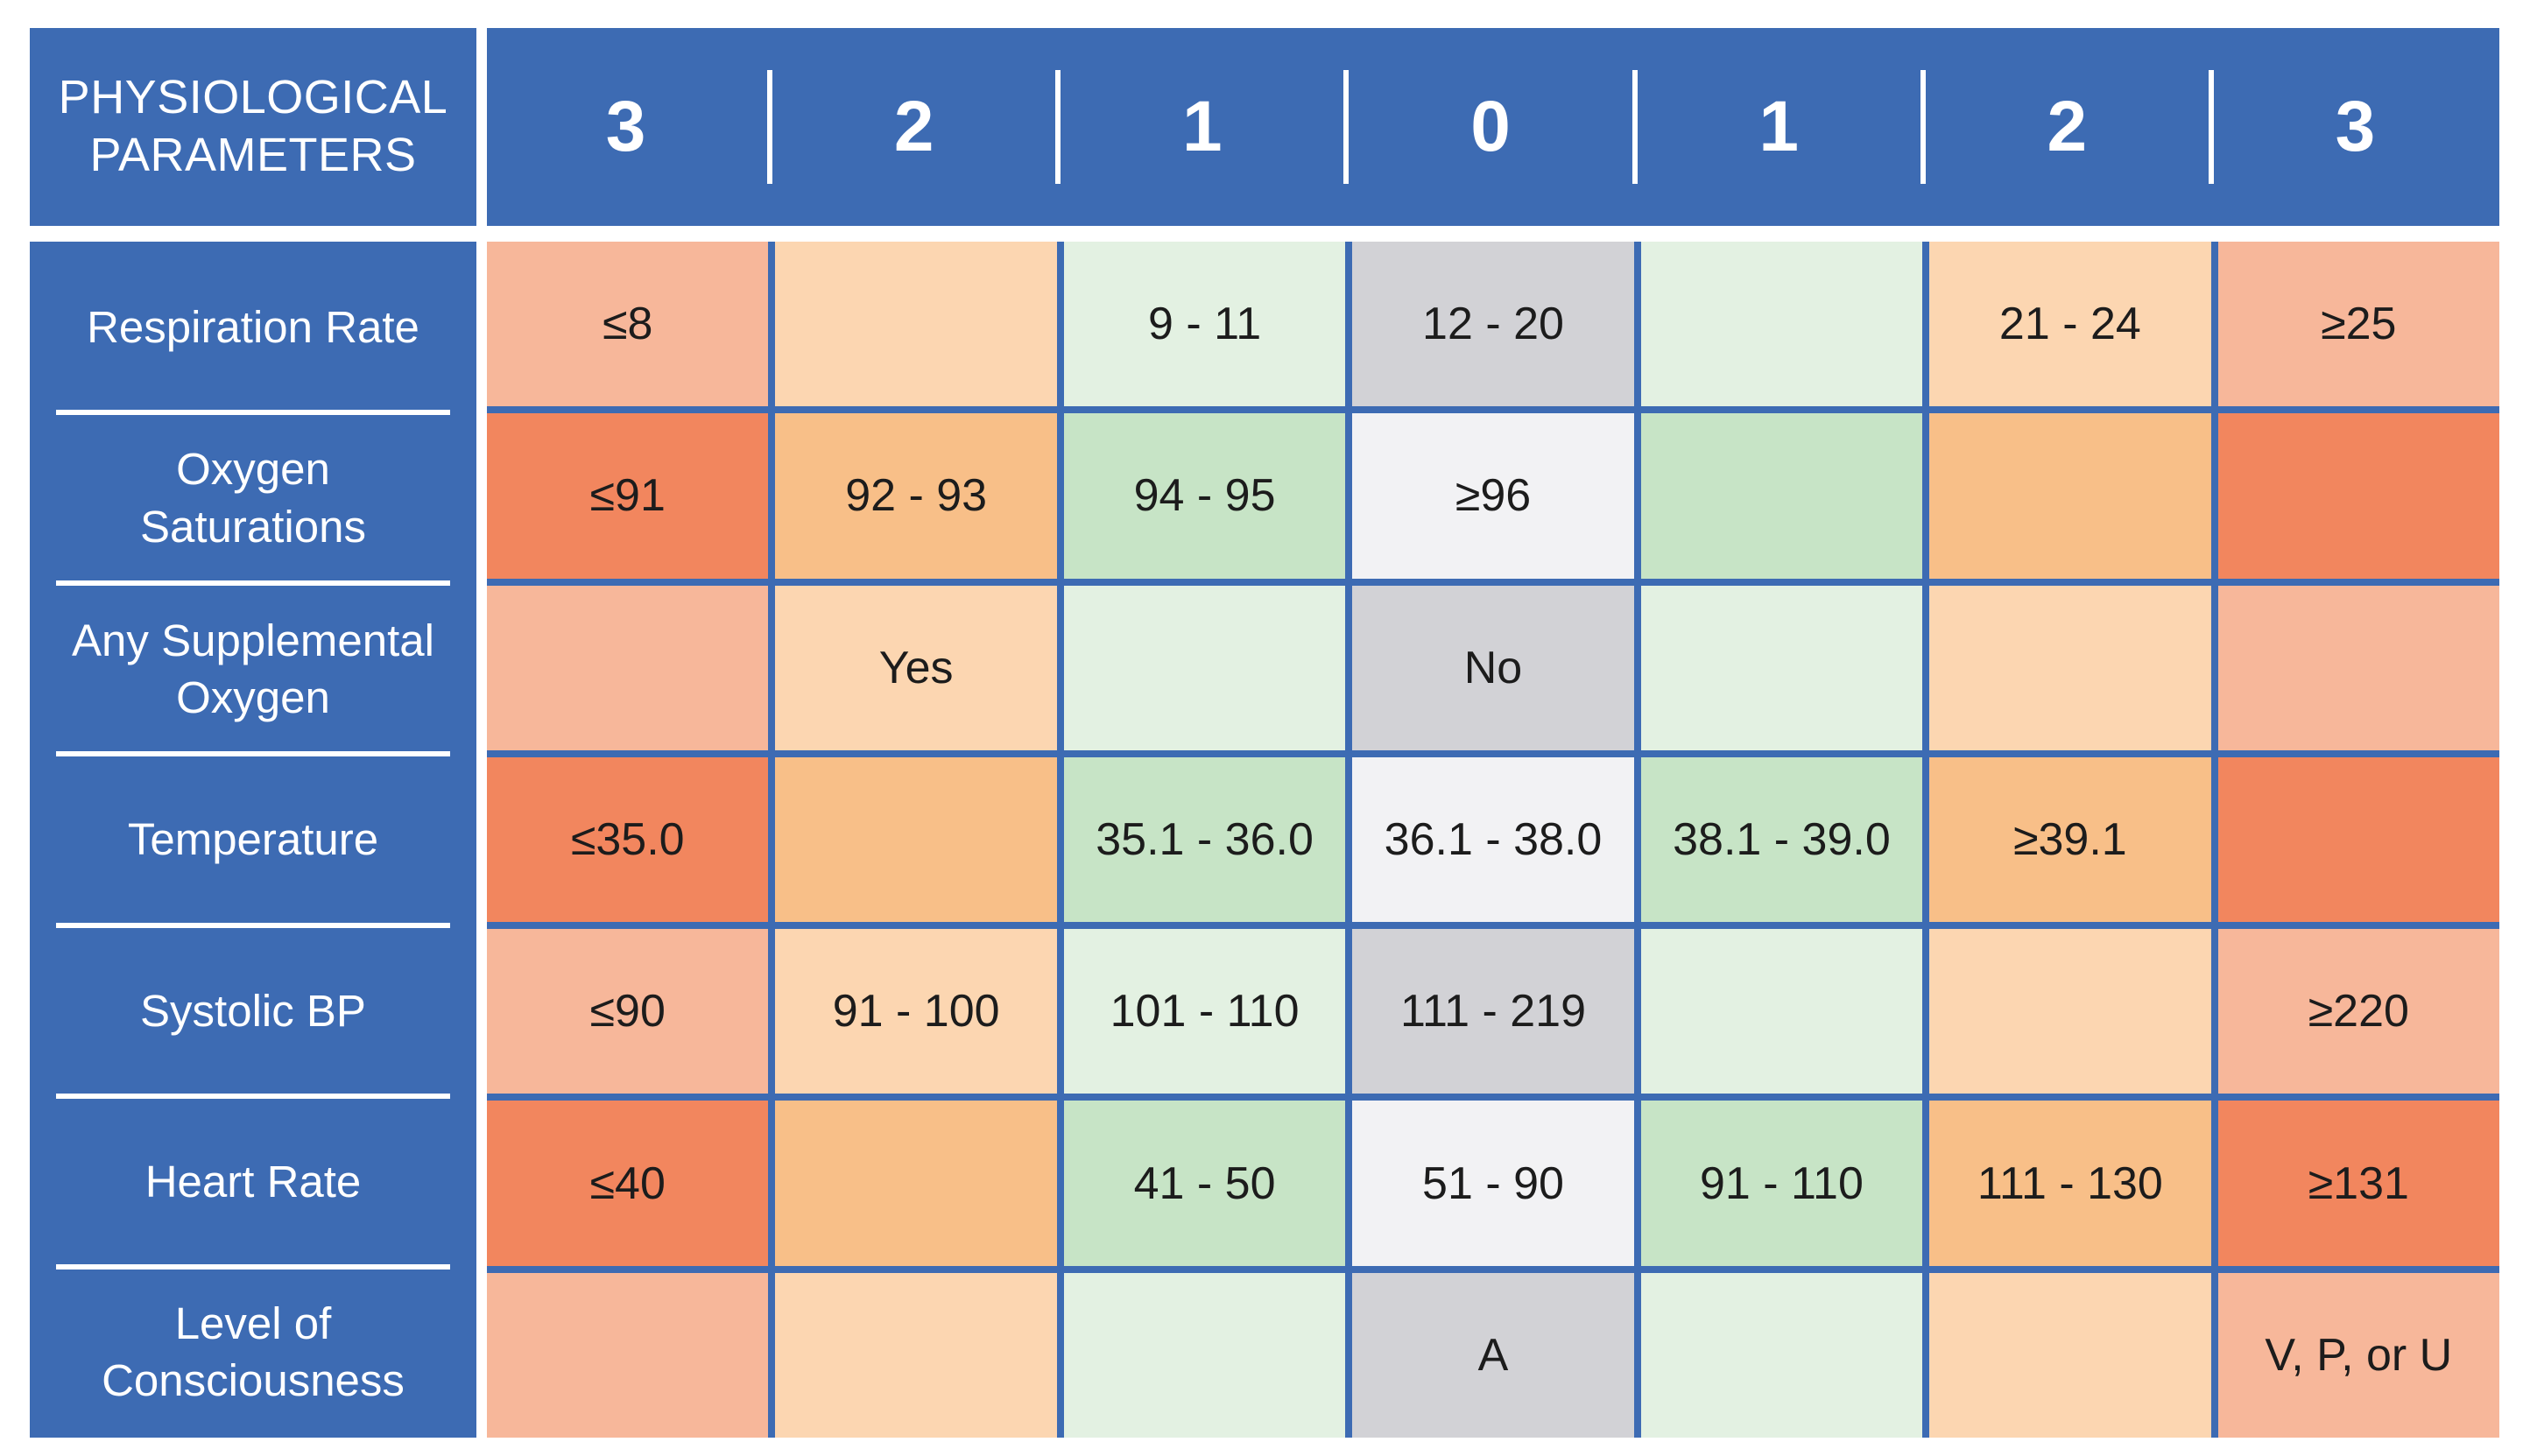  Describe the element at coordinates (628, 324) in the screenshot. I see `score-cell: ≤8` at that location.